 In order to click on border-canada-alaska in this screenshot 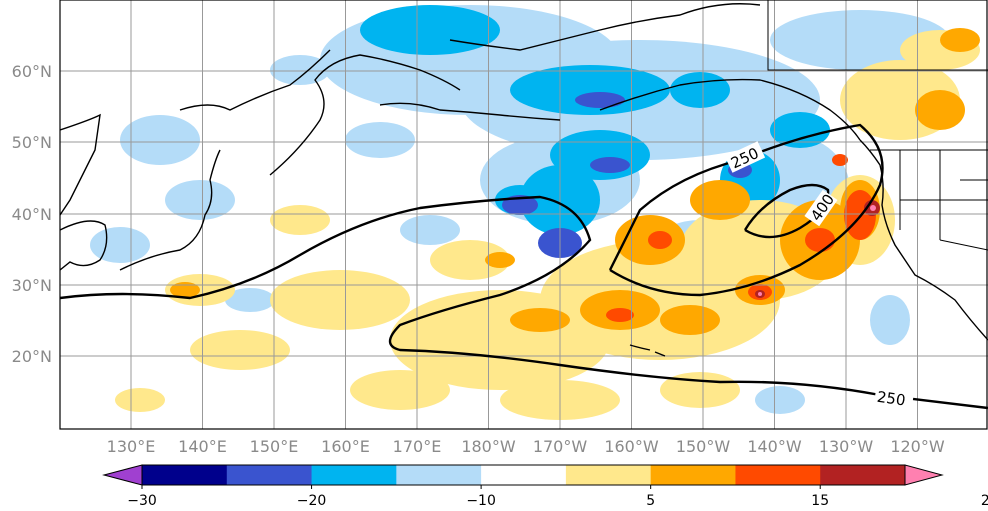, I will do `click(877, 35)`.